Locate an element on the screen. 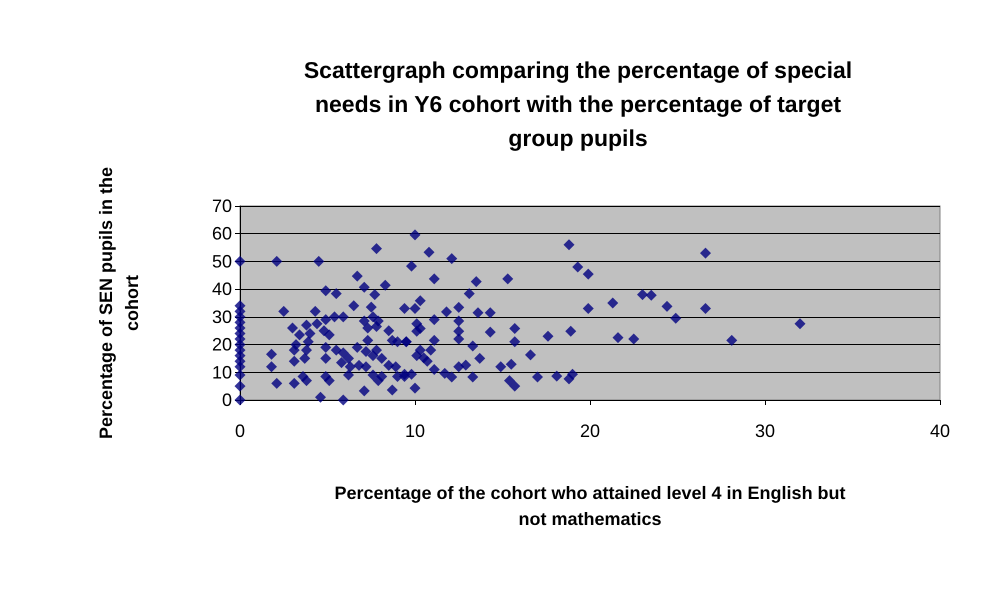  y-tick-label: 10 is located at coordinates (222, 372).